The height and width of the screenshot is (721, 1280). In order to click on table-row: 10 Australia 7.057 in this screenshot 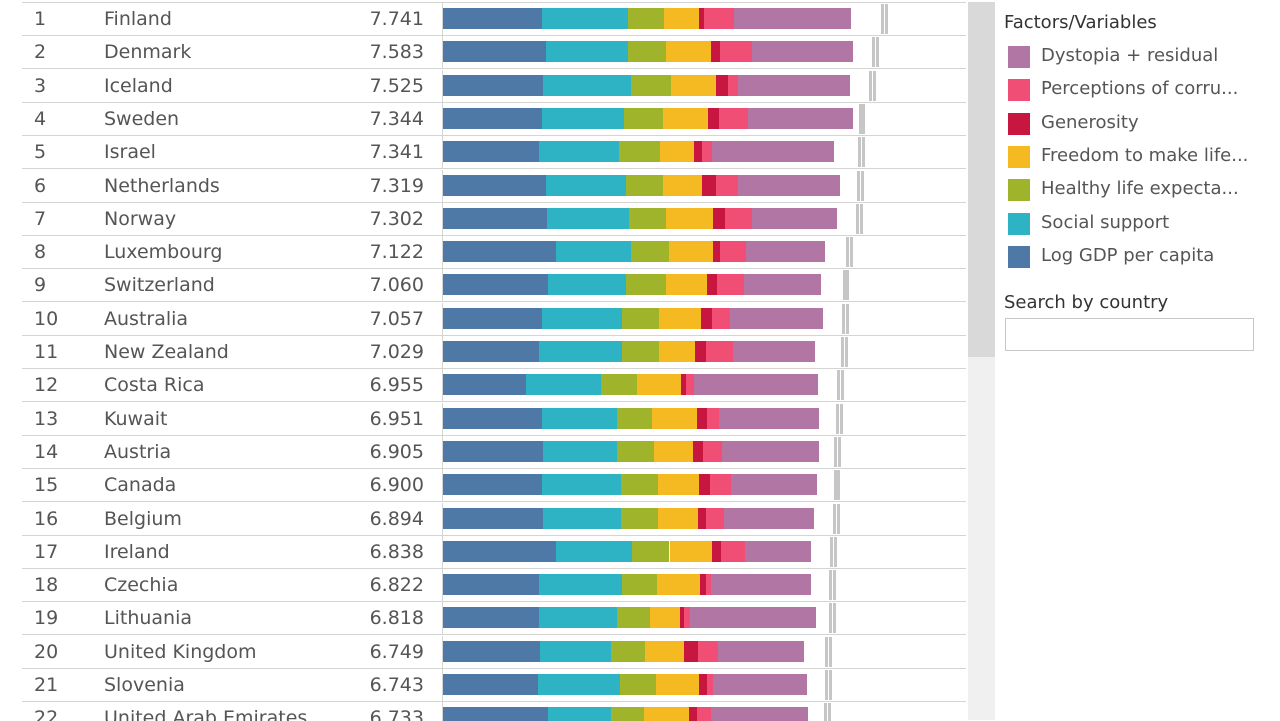, I will do `click(494, 319)`.